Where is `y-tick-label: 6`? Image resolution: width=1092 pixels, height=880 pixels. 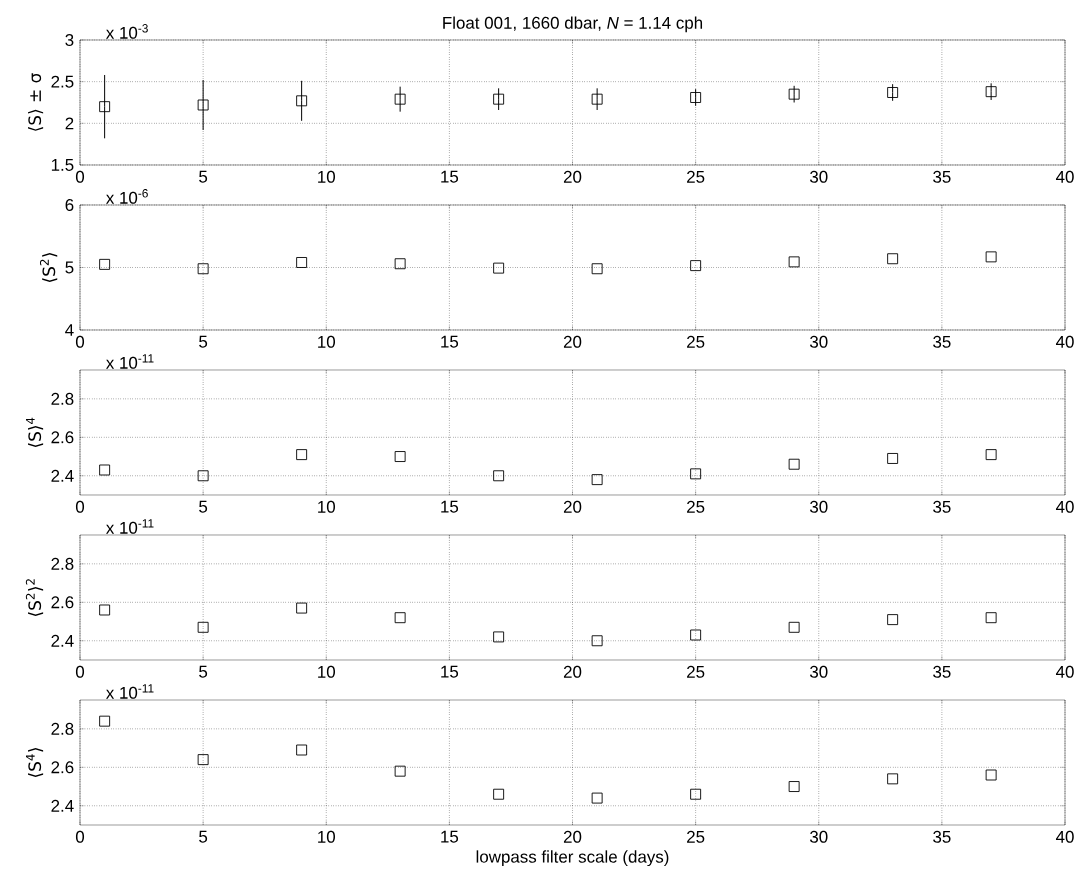
y-tick-label: 6 is located at coordinates (69, 205).